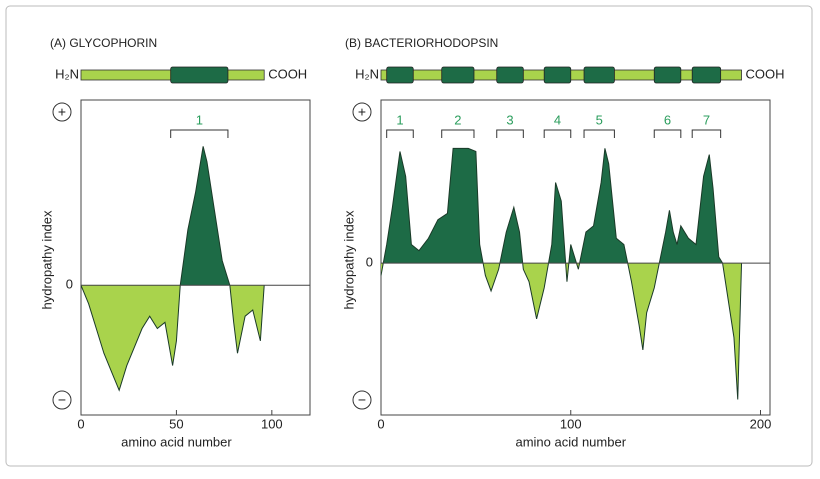 The height and width of the screenshot is (479, 820). Describe the element at coordinates (103, 43) in the screenshot. I see `panel-title: (A) GLYCOPHORIN` at that location.